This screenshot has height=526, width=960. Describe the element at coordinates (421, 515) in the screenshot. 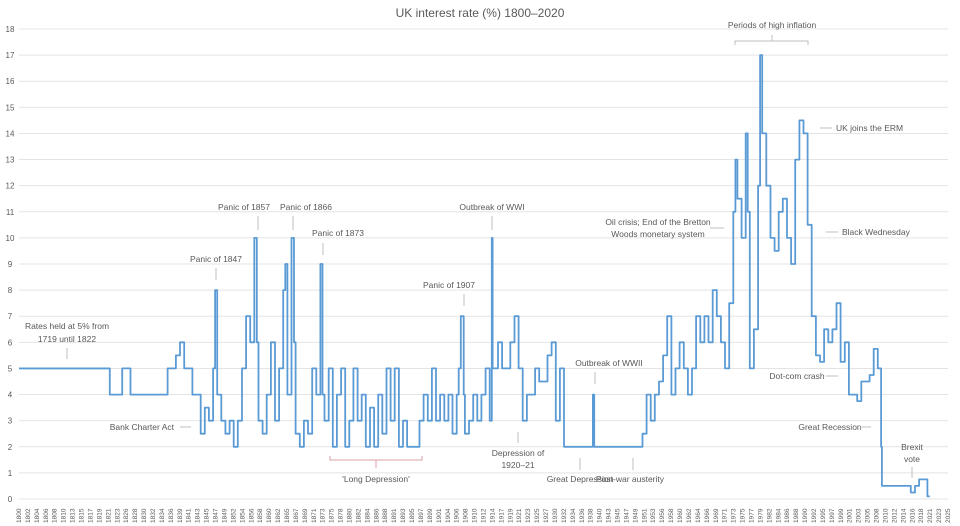

I see `x-tick-label: 1897` at that location.